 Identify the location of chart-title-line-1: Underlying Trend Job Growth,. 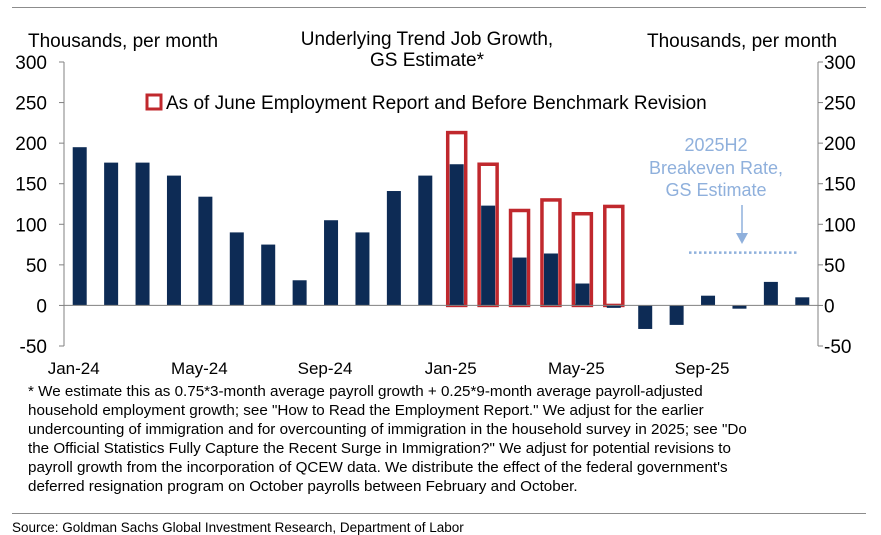
(427, 39).